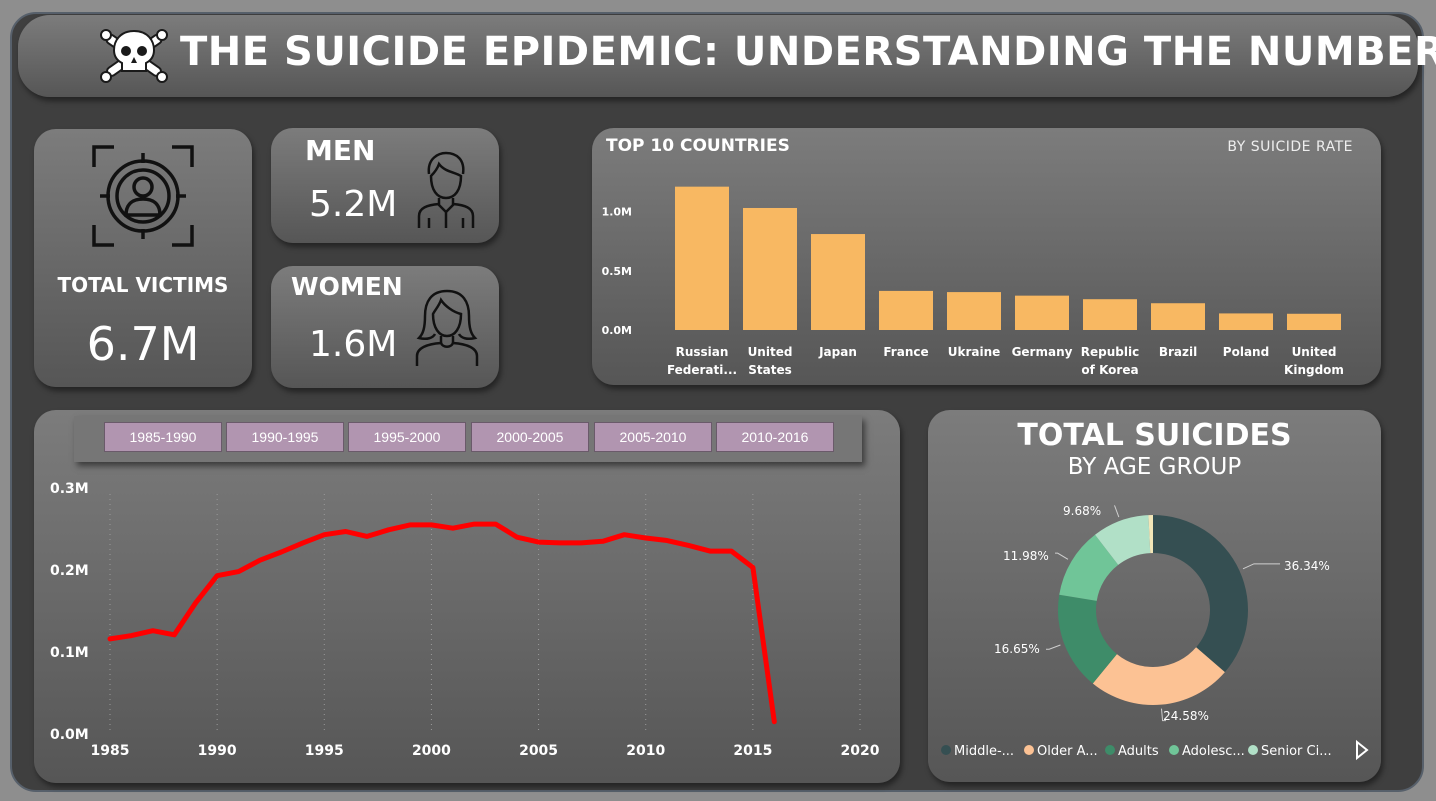  I want to click on woman-icon, so click(447, 327).